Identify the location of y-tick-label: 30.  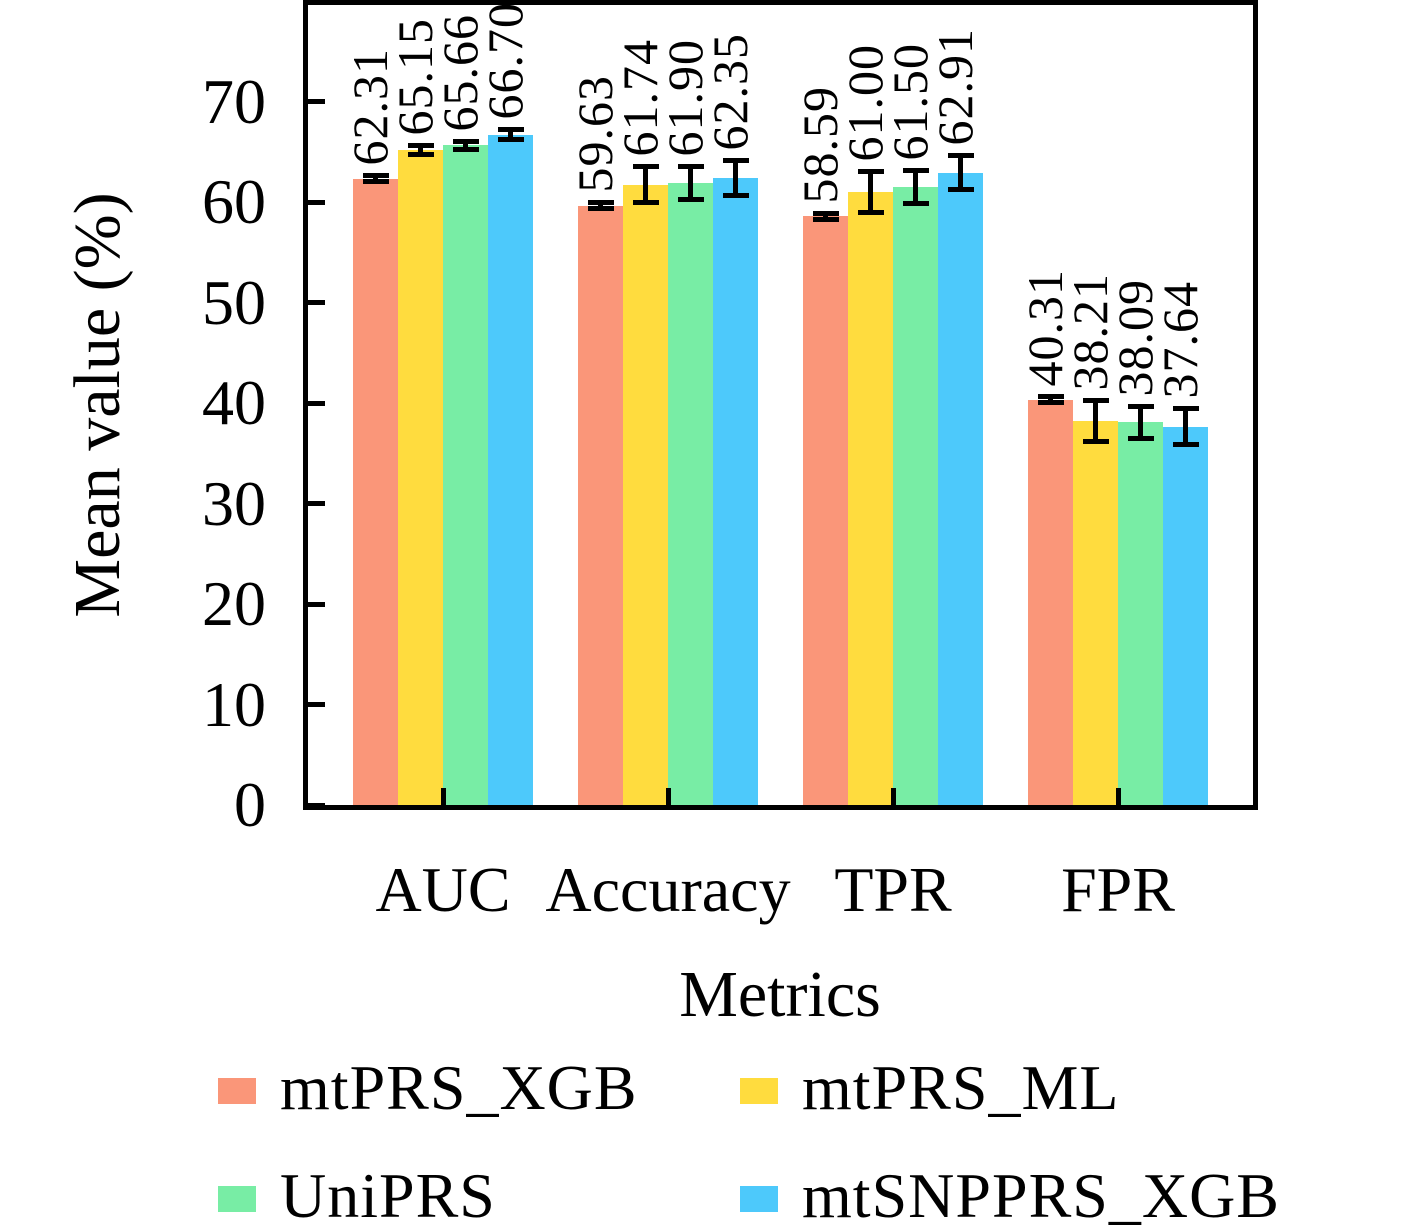
(234, 503).